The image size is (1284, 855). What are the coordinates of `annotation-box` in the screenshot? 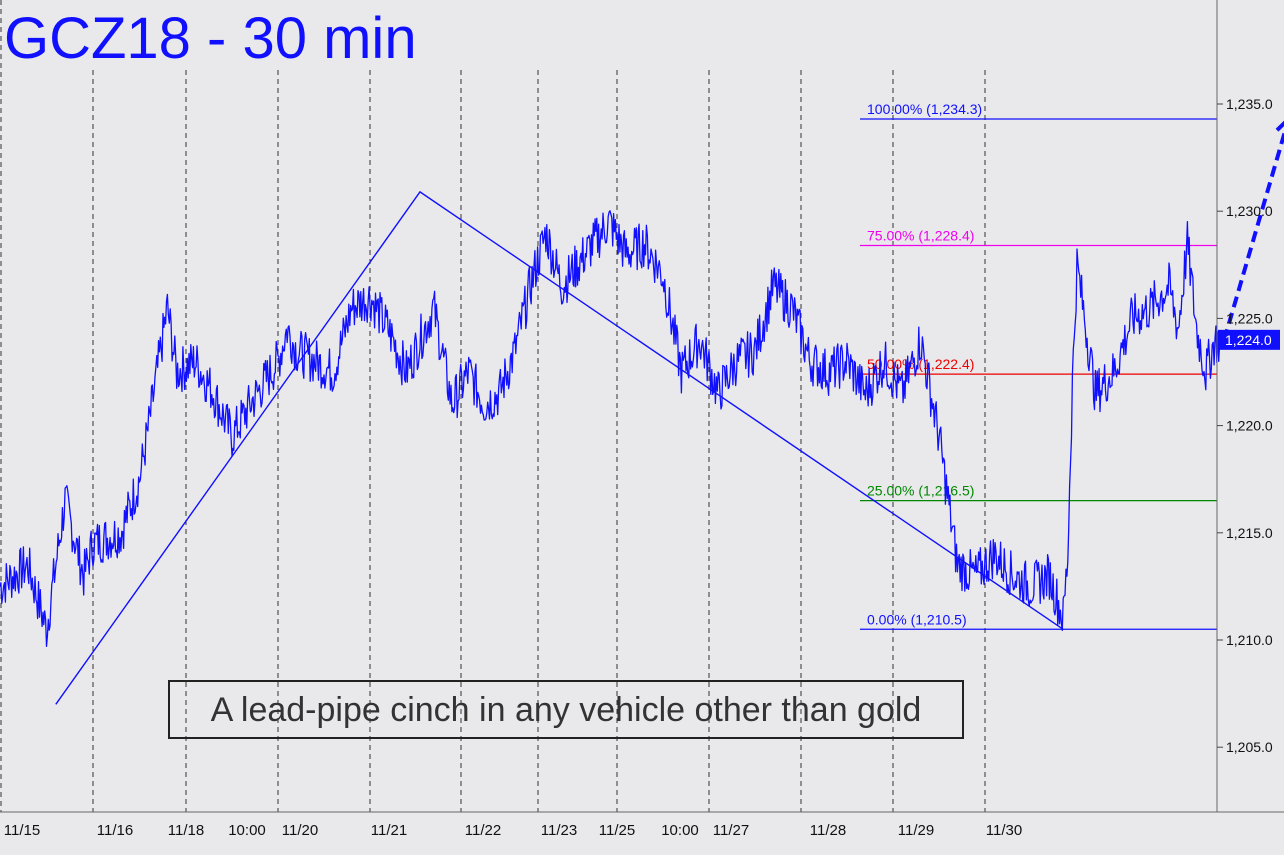 It's located at (566, 709).